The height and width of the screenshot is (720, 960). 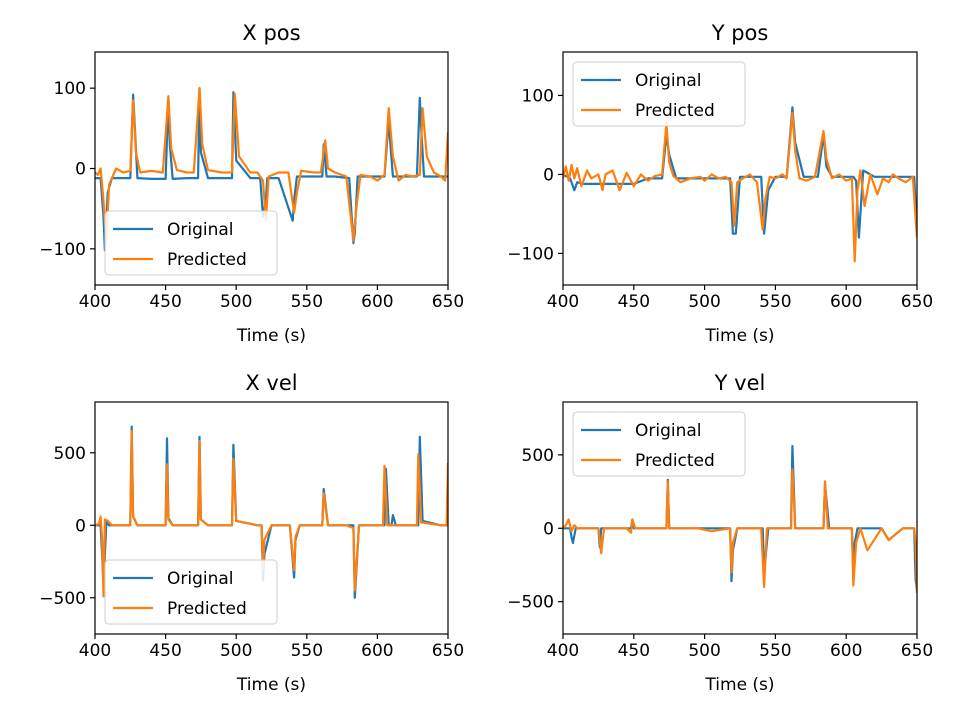 I want to click on chart-title: X vel, so click(x=271, y=383).